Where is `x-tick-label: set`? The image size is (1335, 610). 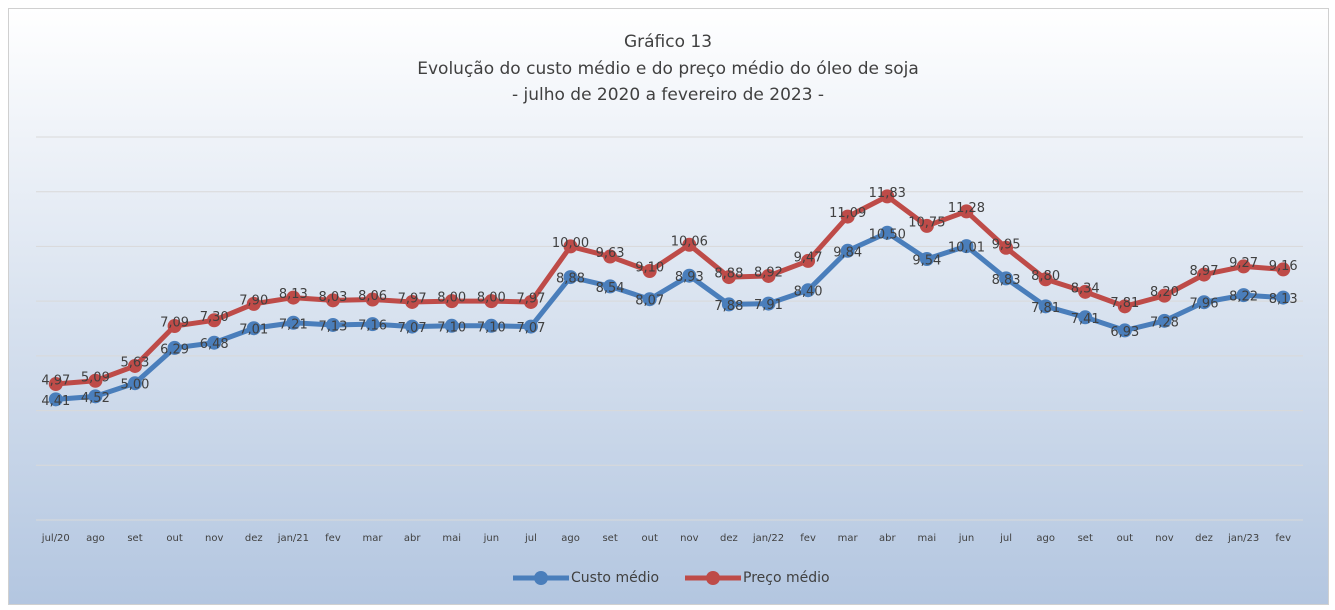
x-tick-label: set is located at coordinates (134, 538).